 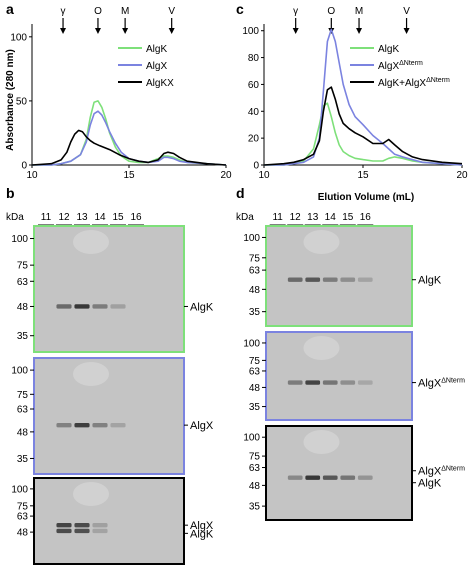 I want to click on marker-label: M, so click(x=125, y=11).